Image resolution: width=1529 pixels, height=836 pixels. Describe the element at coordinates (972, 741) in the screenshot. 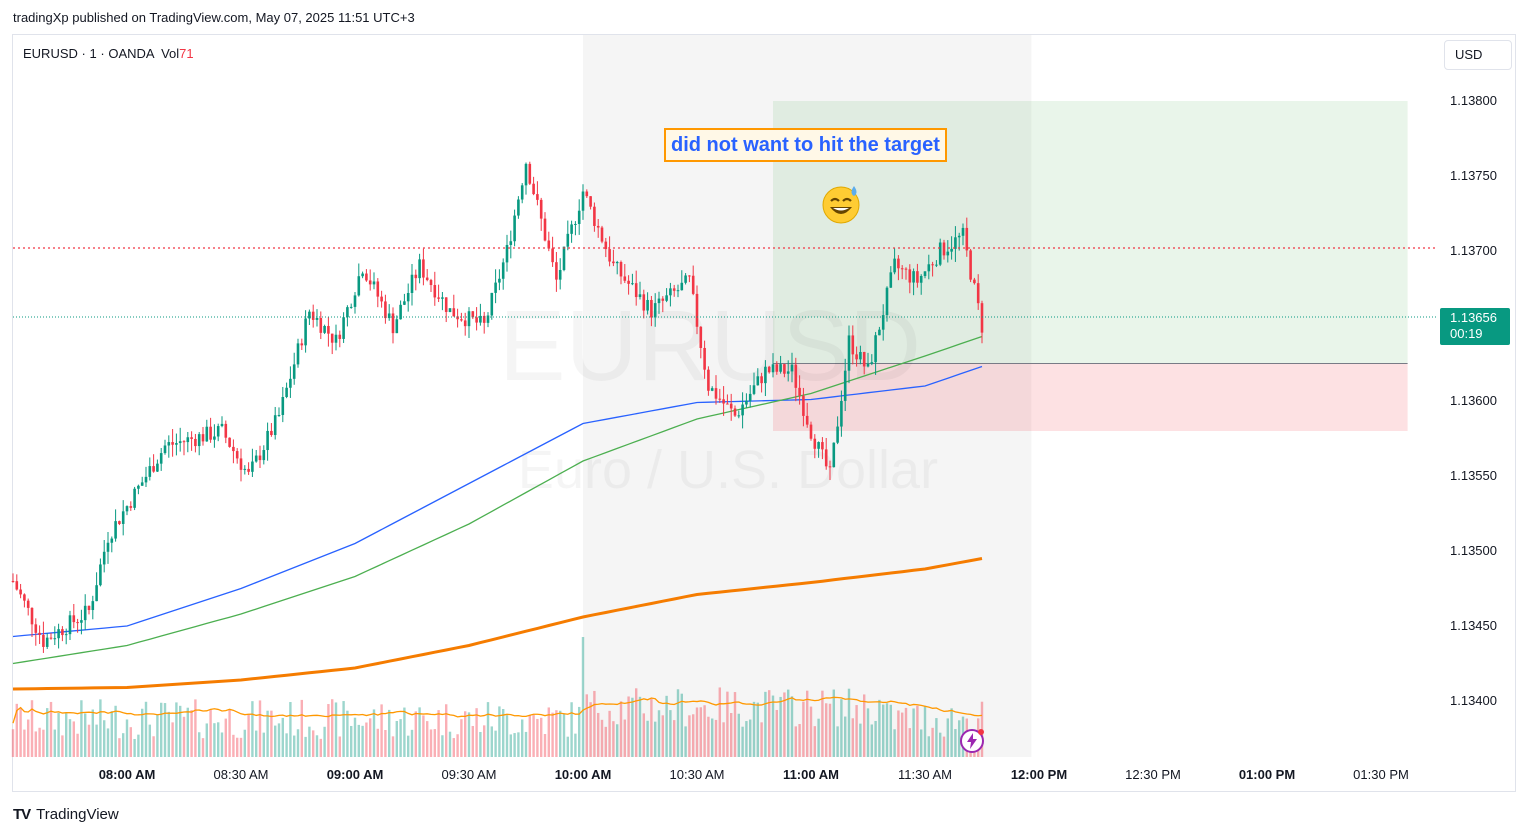

I see `lightning-icon` at that location.